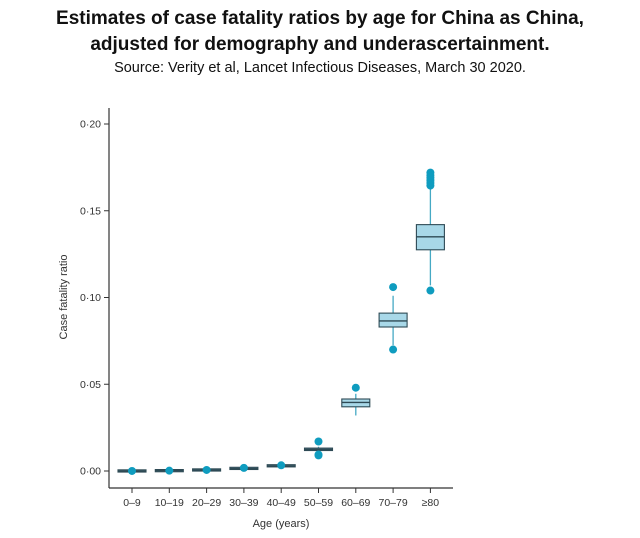  Describe the element at coordinates (169, 503) in the screenshot. I see `x-tick-label: 10–19` at that location.